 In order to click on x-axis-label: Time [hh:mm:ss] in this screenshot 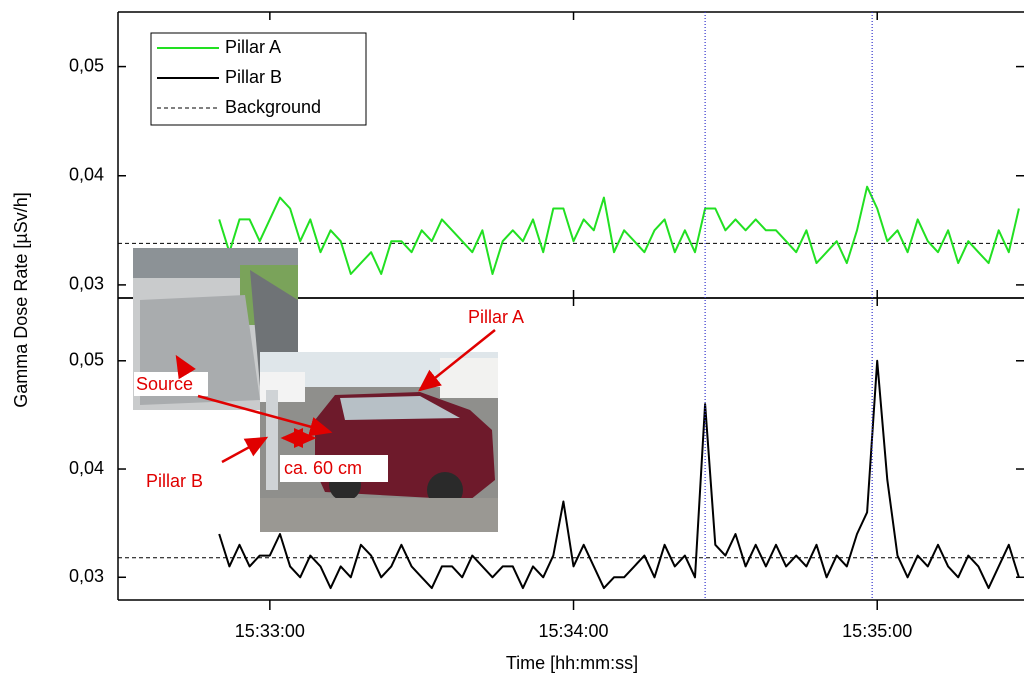, I will do `click(572, 663)`.